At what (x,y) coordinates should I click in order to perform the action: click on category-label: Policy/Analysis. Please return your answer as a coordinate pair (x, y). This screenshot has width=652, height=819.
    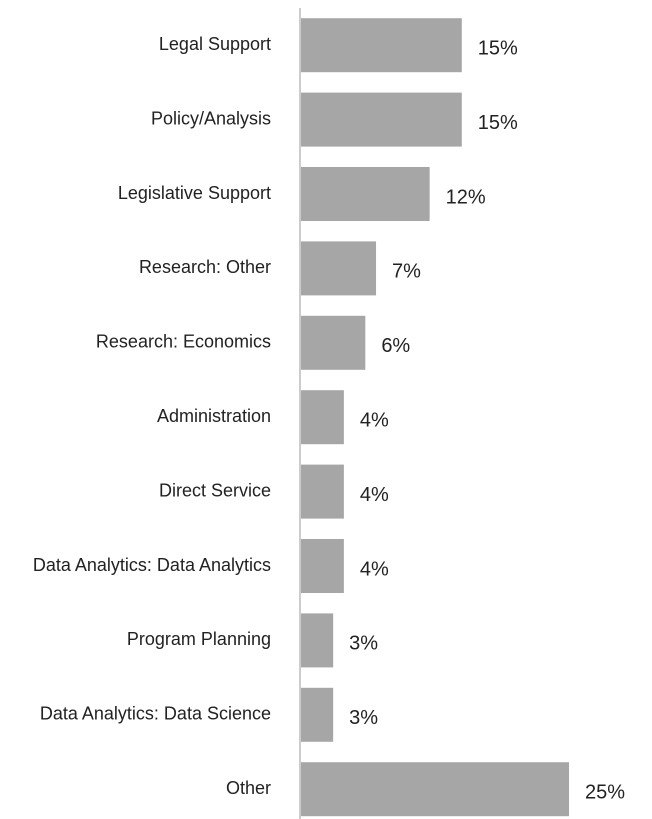
    Looking at the image, I should click on (211, 118).